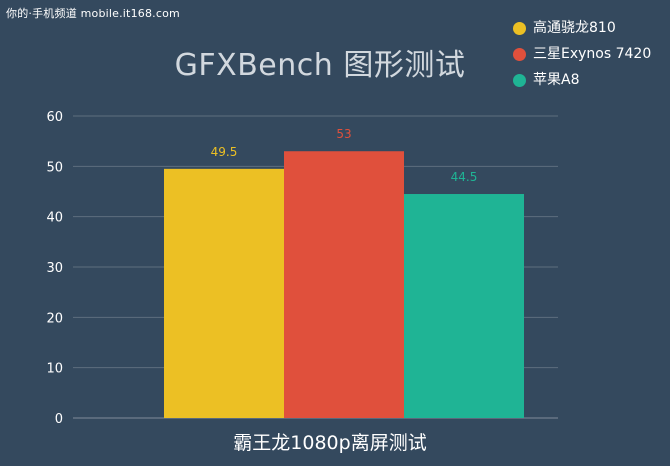  I want to click on legend-item-snapdragon-810: 高通骁龙810, so click(582, 28).